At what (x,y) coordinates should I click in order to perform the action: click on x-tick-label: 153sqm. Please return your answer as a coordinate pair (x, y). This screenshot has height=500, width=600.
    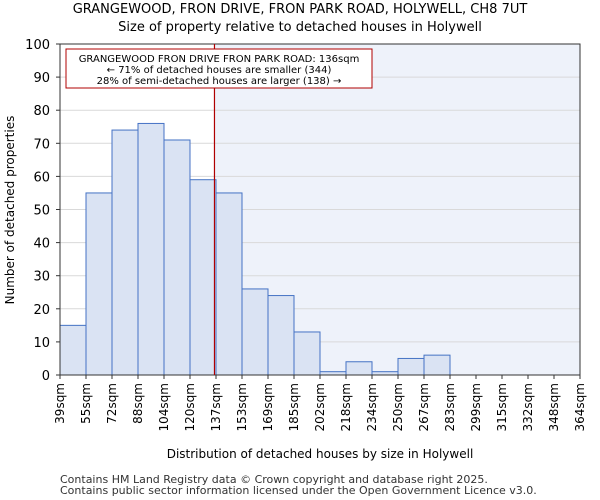
    Looking at the image, I should click on (242, 407).